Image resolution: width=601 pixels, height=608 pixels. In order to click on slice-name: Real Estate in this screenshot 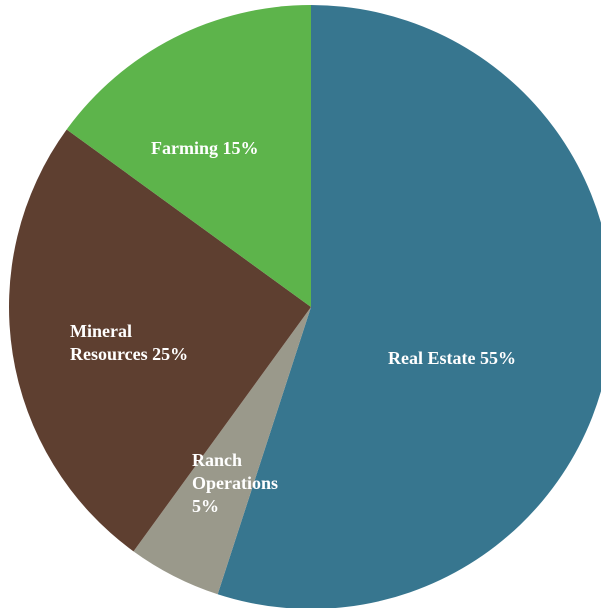, I will do `click(432, 358)`.